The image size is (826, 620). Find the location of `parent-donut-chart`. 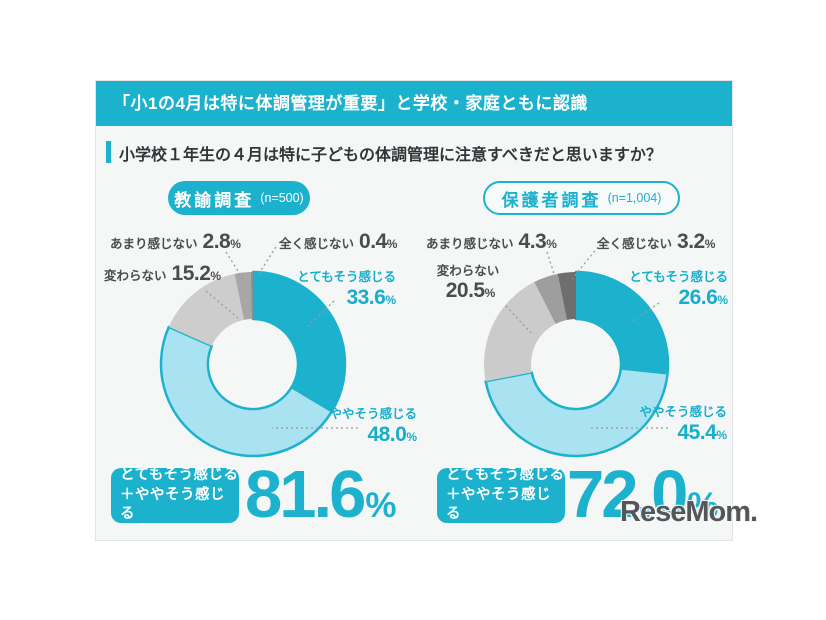

parent-donut-chart is located at coordinates (577, 364).